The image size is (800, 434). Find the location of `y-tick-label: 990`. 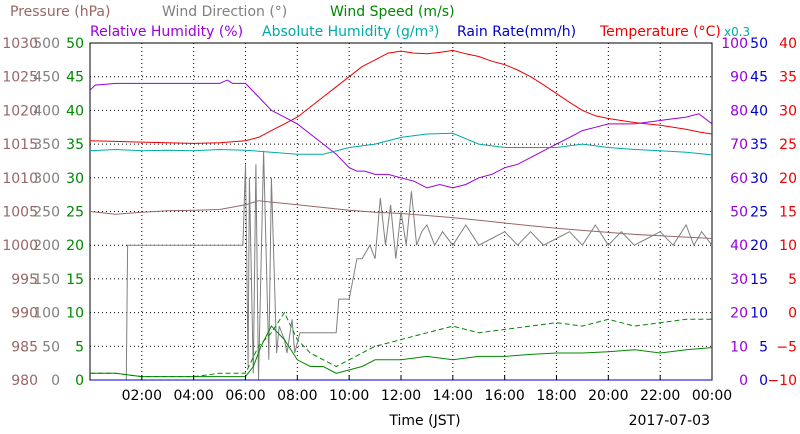

y-tick-label: 990 is located at coordinates (24, 314).